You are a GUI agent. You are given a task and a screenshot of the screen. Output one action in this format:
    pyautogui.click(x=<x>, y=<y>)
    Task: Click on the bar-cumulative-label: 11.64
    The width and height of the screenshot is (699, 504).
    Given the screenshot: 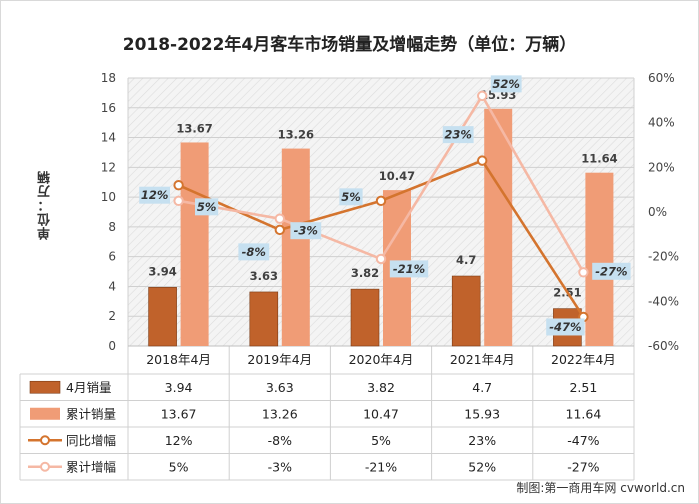 What is the action you would take?
    pyautogui.click(x=599, y=159)
    